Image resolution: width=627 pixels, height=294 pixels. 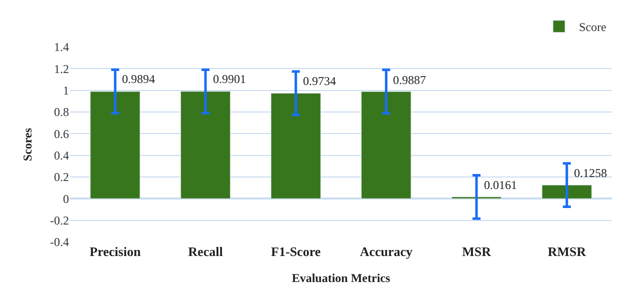 I want to click on y-tick-label: -0.2, so click(x=59, y=221).